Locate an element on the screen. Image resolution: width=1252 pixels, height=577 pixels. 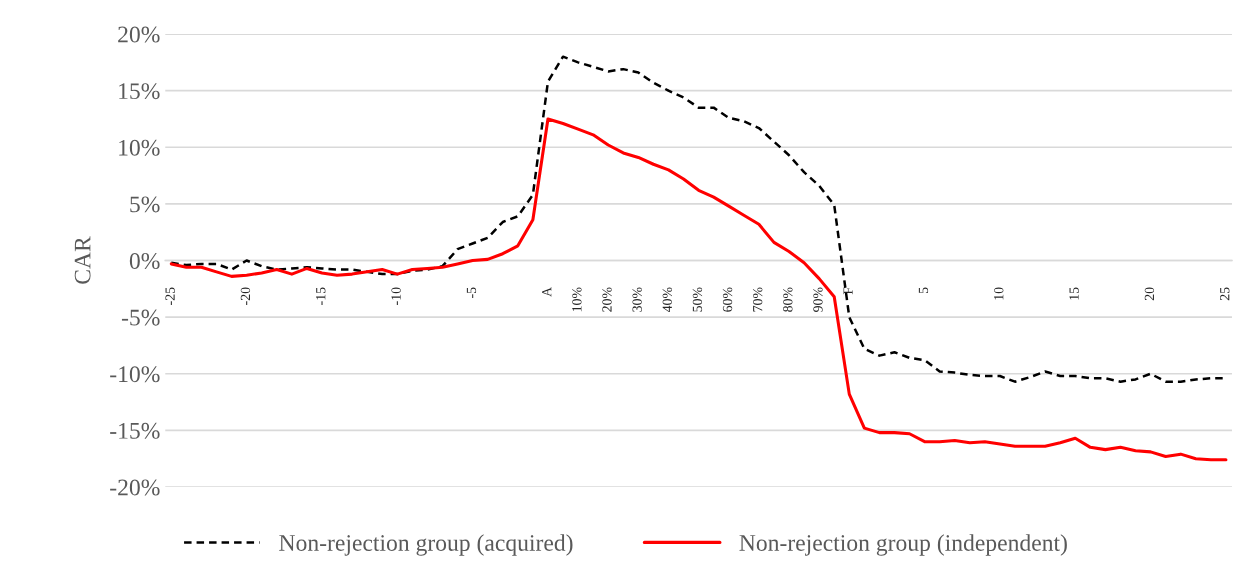
y-tick-label: 5% is located at coordinates (145, 204).